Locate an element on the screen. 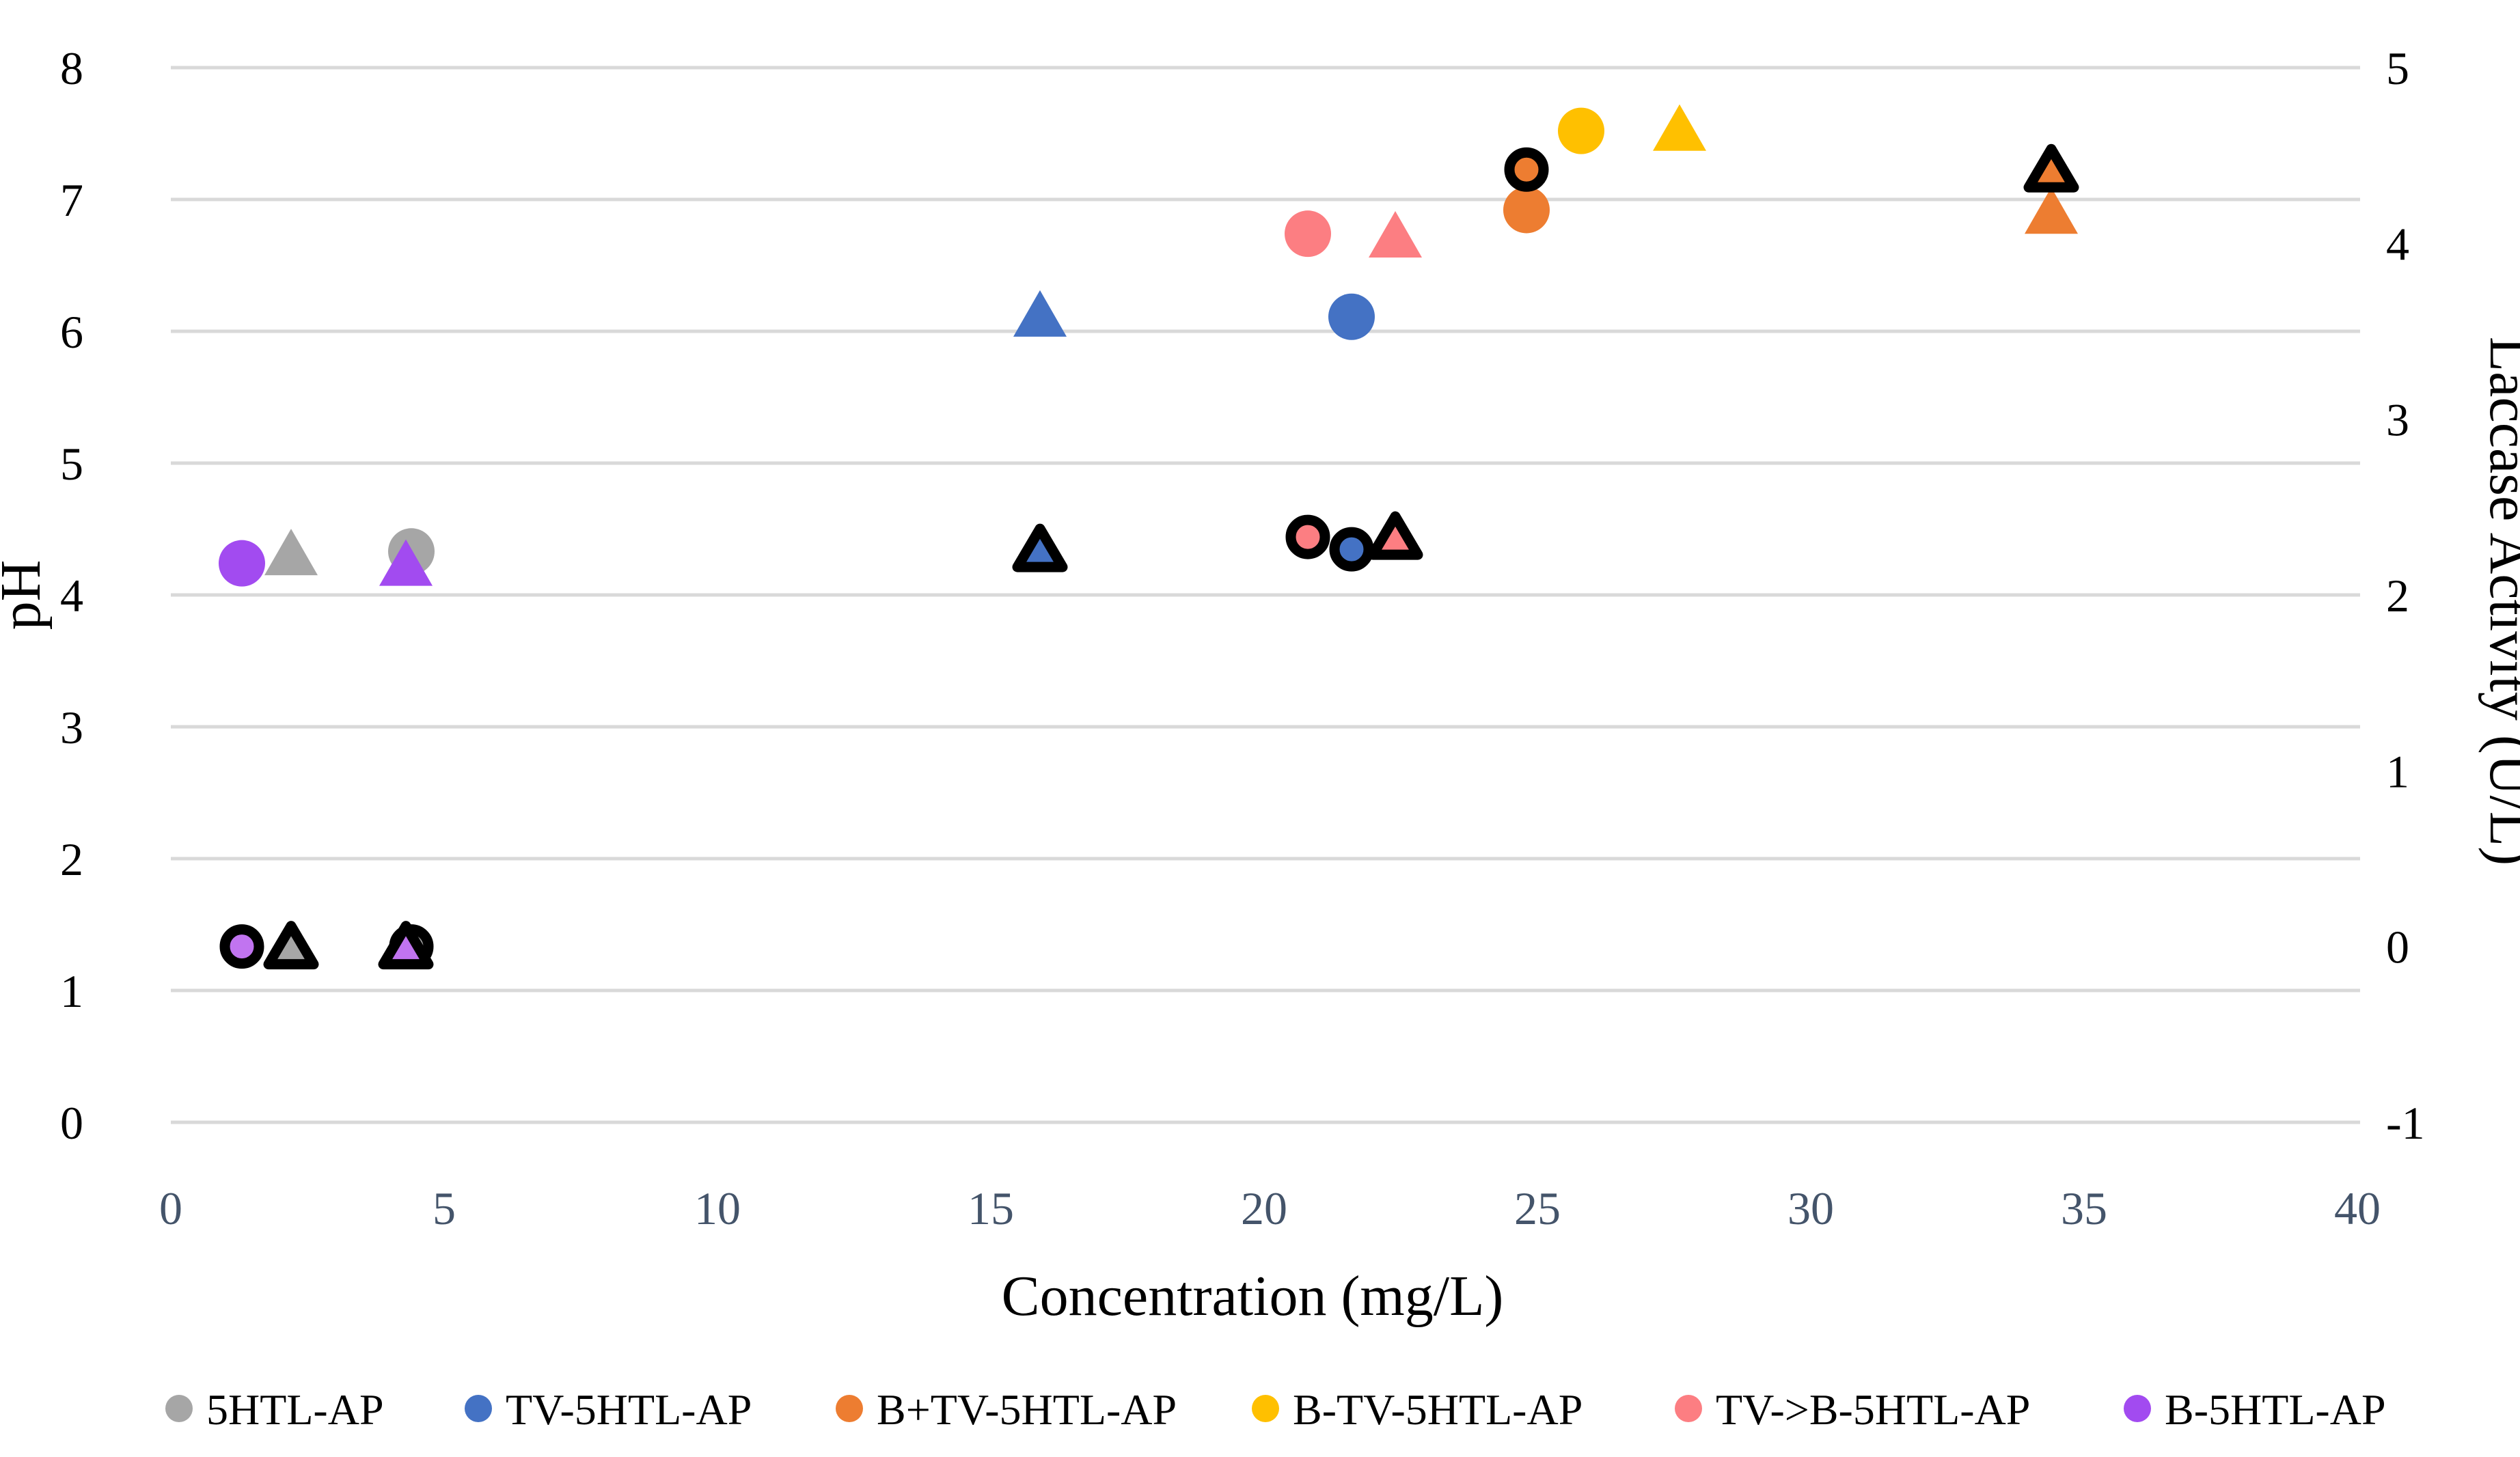 This screenshot has height=1457, width=2520. right-axis-tick-label: 5 is located at coordinates (2397, 68).